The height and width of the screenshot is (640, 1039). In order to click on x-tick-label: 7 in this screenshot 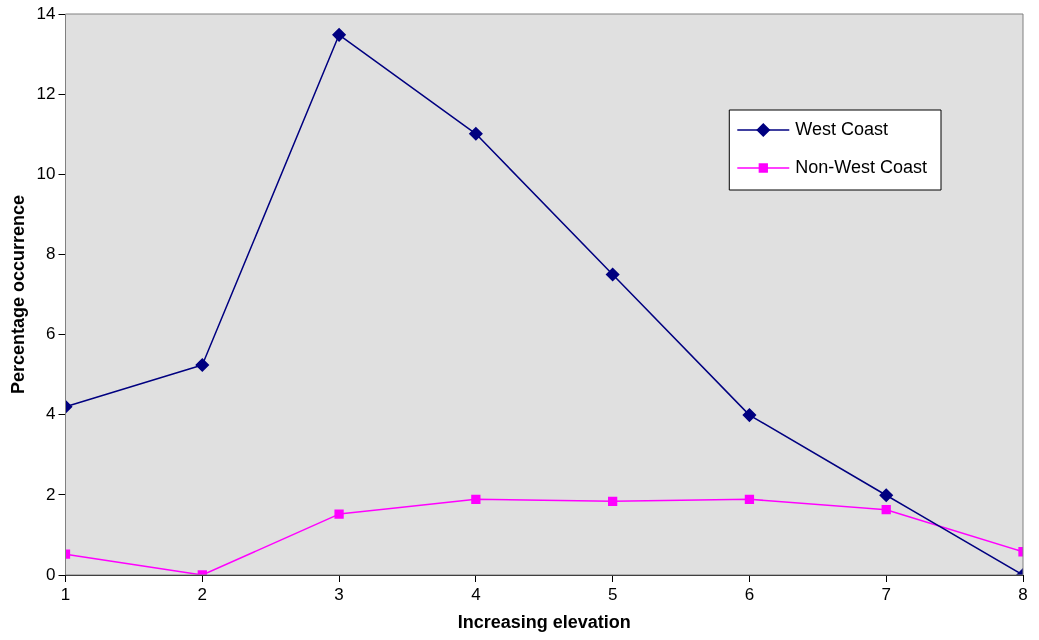, I will do `click(886, 594)`.